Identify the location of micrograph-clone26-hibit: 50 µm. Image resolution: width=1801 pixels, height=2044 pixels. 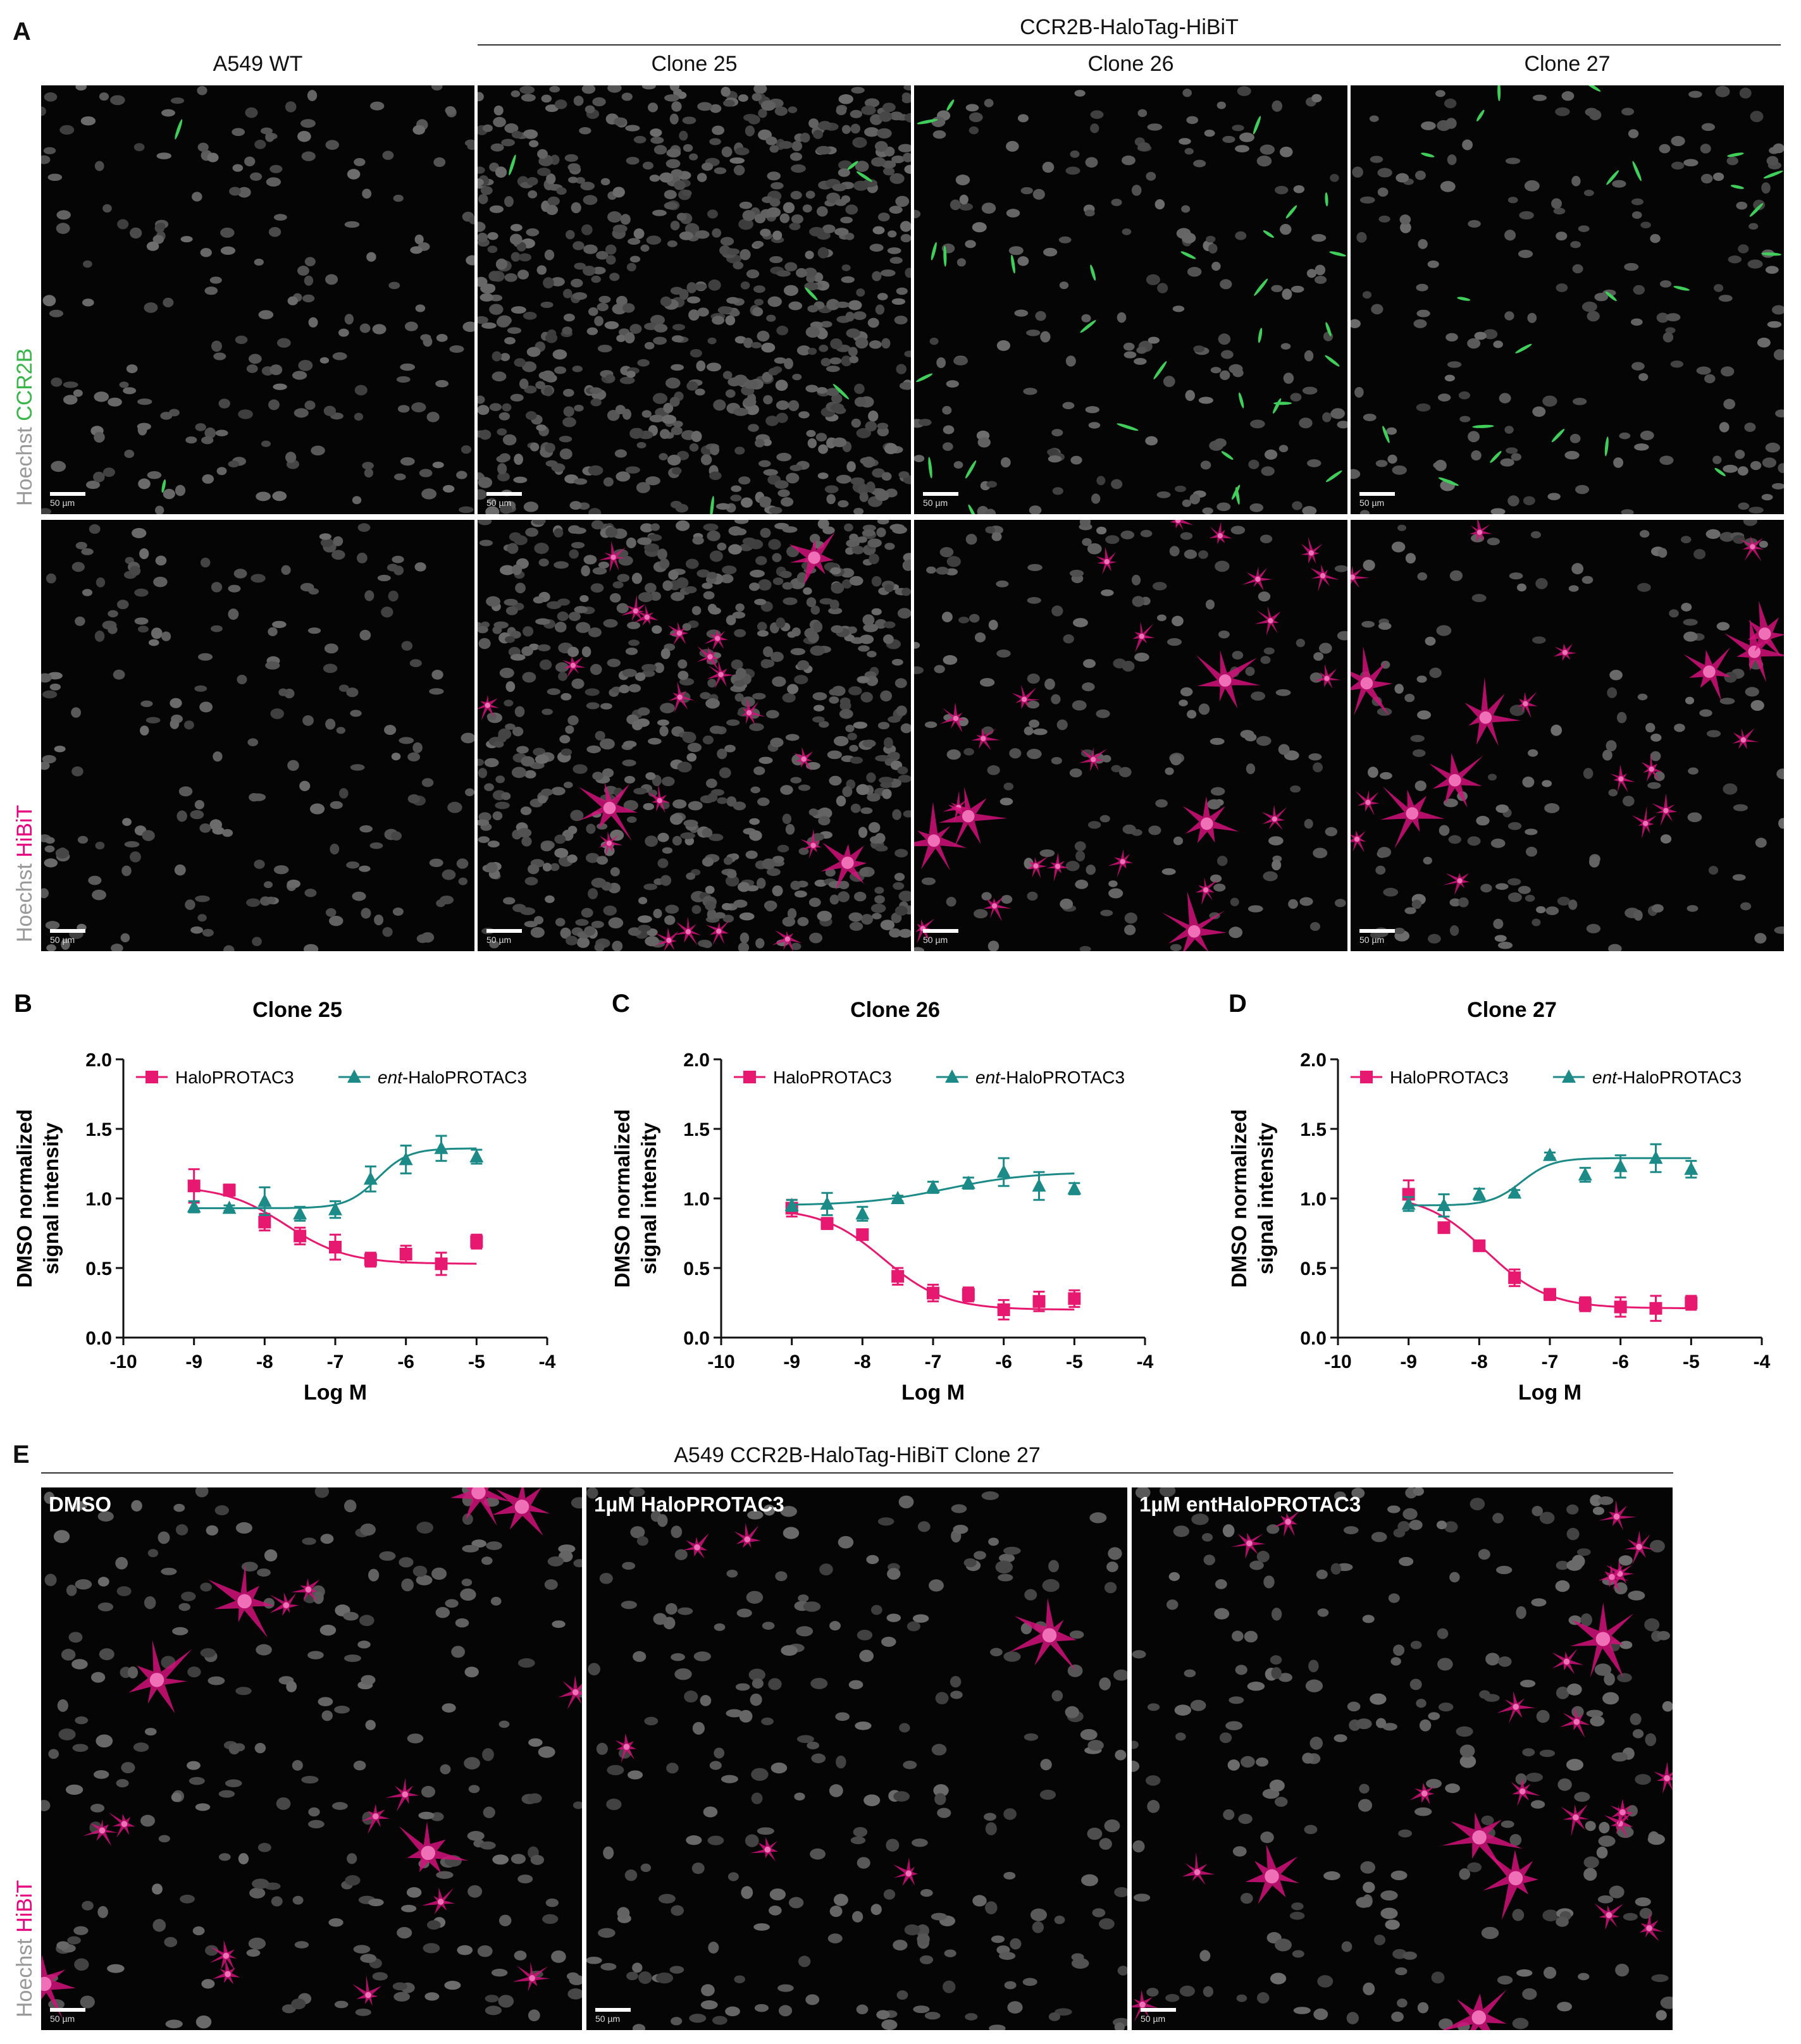
(1130, 735).